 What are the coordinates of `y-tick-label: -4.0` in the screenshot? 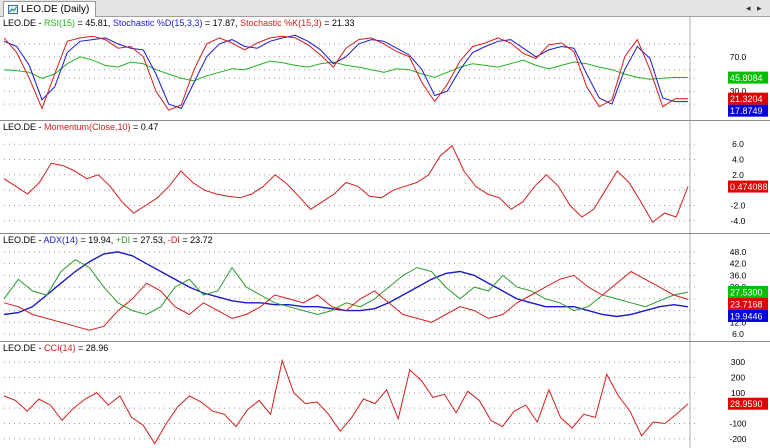 It's located at (738, 221).